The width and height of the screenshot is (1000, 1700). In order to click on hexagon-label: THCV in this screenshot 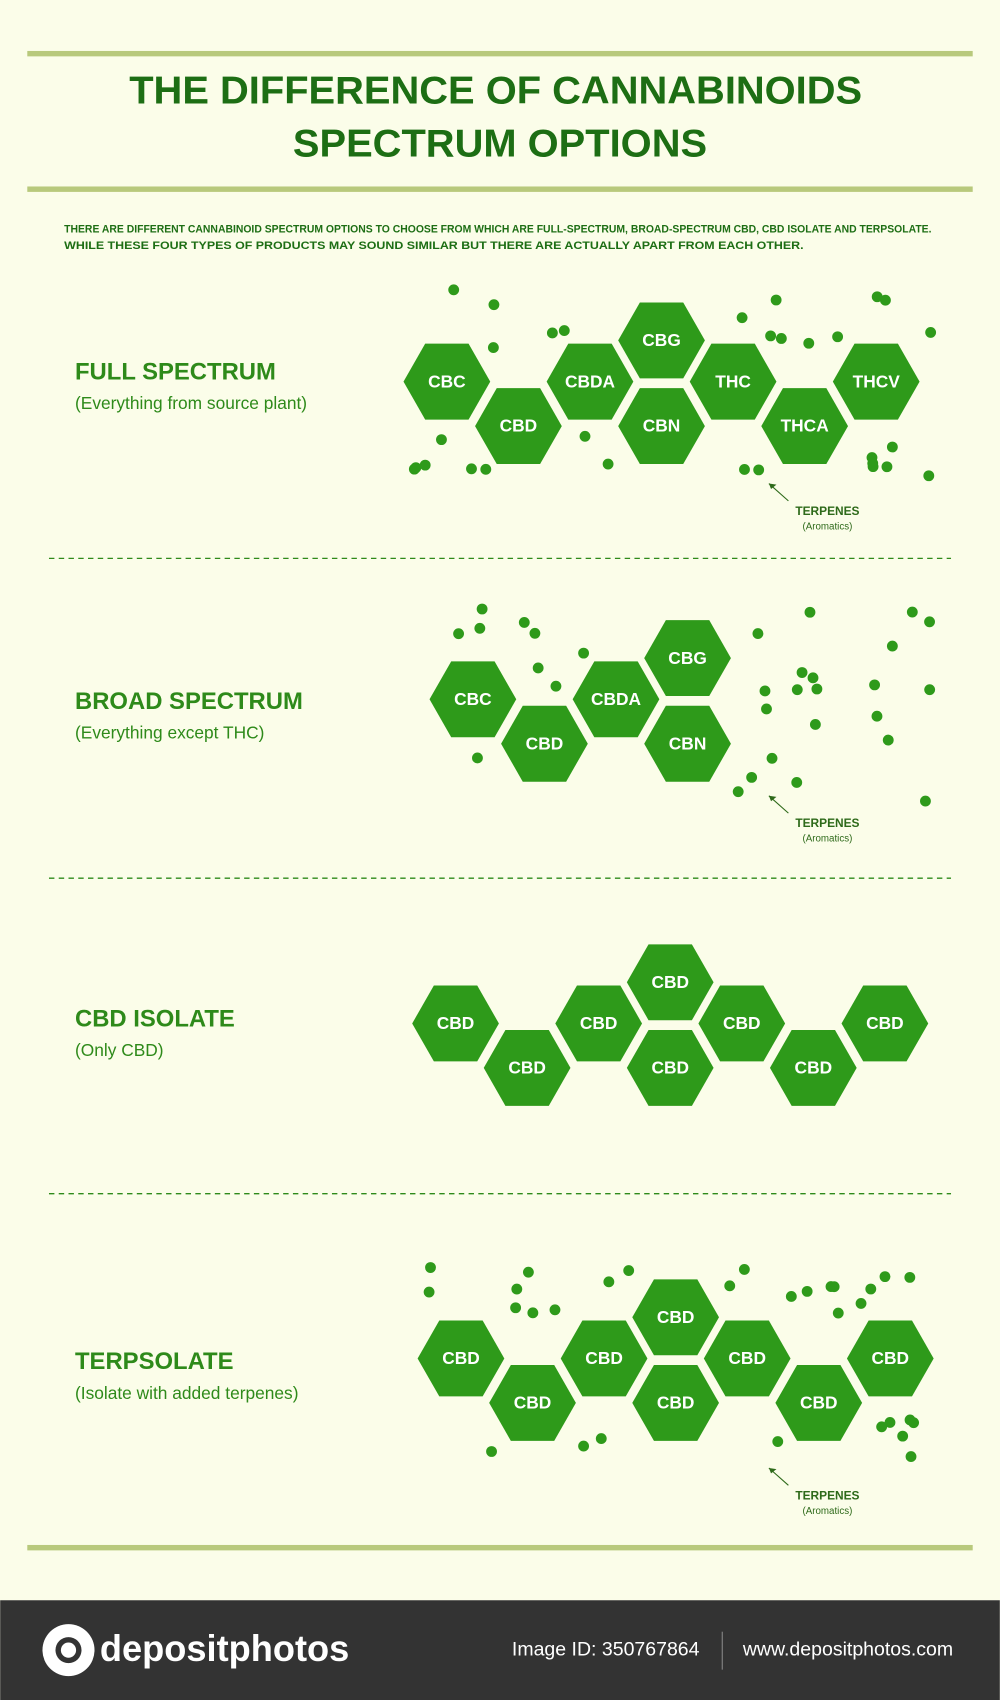, I will do `click(877, 381)`.